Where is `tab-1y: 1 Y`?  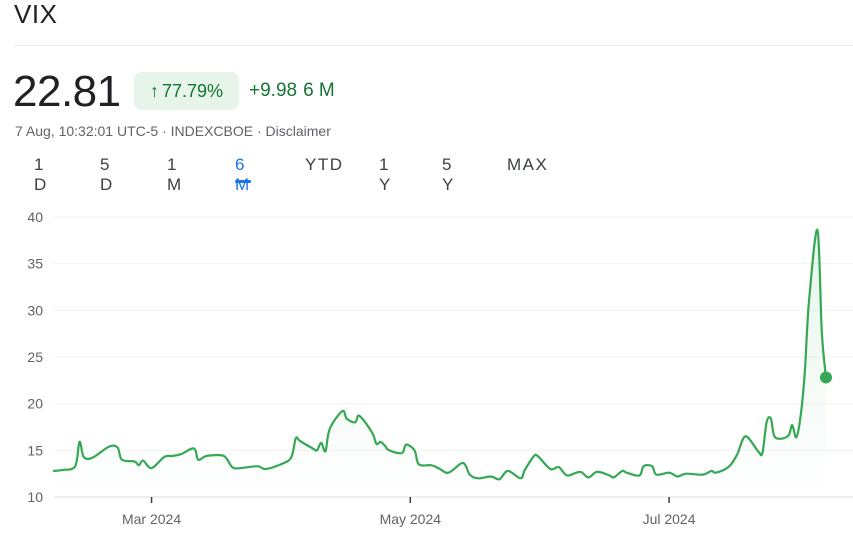
tab-1y: 1 Y is located at coordinates (385, 174).